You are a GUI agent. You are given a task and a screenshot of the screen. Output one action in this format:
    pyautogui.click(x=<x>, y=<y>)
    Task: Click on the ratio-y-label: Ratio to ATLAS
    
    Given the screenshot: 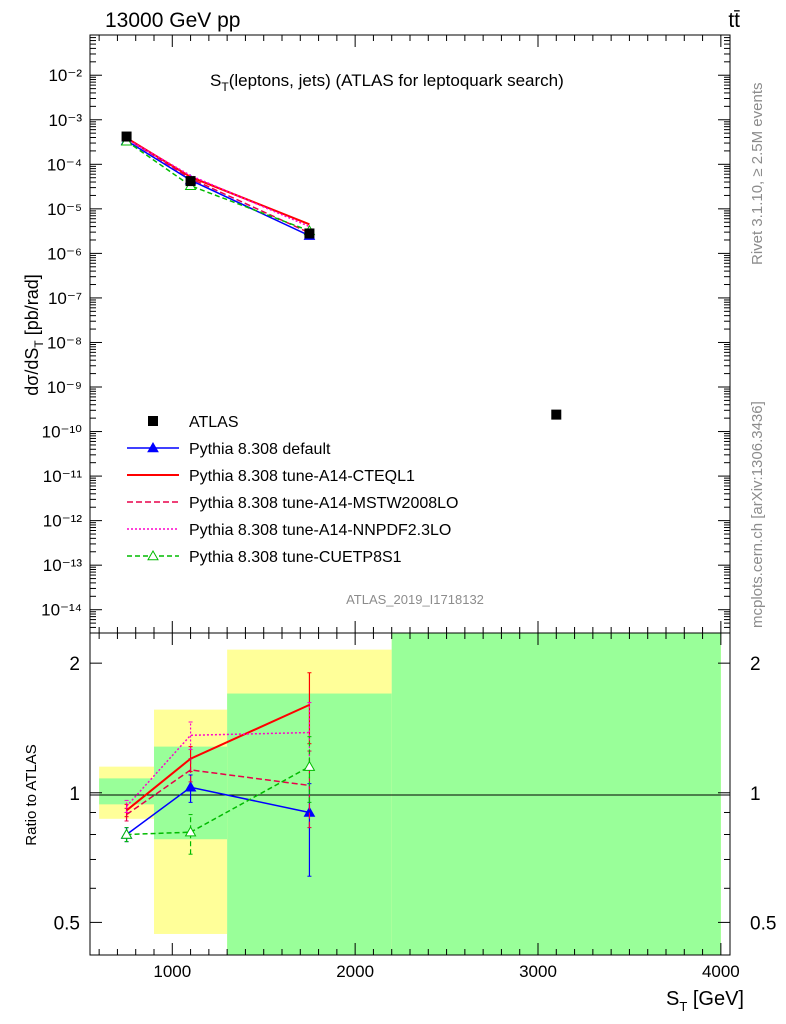 What is the action you would take?
    pyautogui.click(x=31, y=794)
    